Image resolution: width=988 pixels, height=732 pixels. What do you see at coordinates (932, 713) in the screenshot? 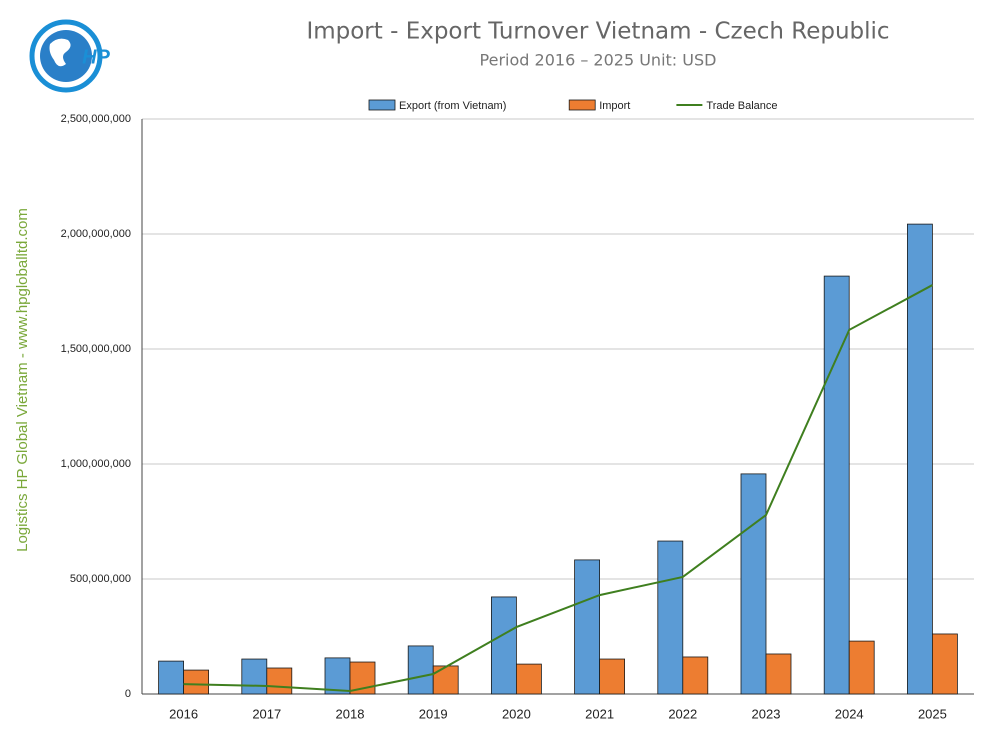
I see `x-tick-label: 2025` at bounding box center [932, 713].